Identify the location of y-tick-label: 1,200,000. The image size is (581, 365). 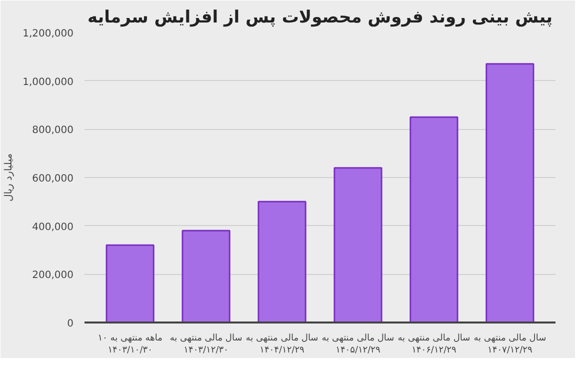
(48, 34).